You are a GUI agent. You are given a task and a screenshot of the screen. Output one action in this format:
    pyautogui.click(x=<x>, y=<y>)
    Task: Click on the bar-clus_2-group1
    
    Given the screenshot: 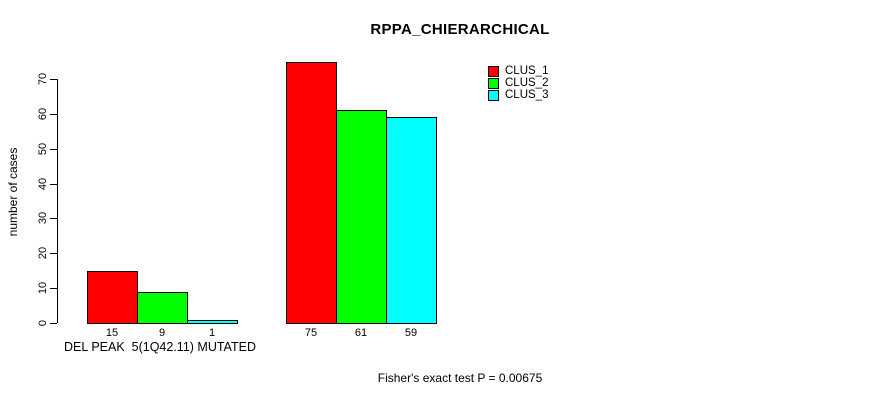 What is the action you would take?
    pyautogui.click(x=162, y=308)
    